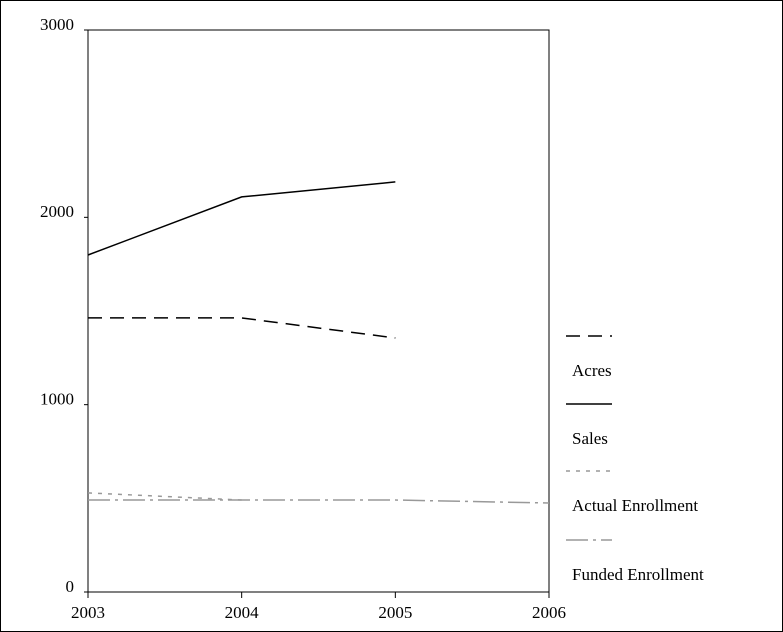 The width and height of the screenshot is (783, 632). I want to click on x-tick-label: 2003, so click(88, 612).